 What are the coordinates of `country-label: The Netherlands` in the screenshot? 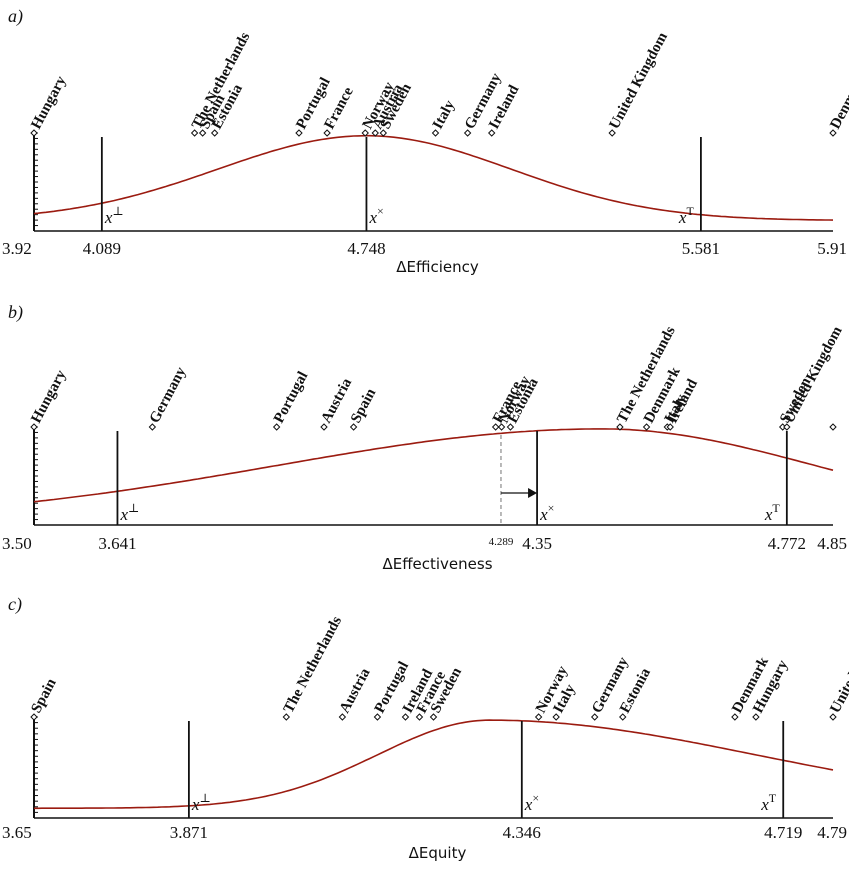 It's located at (313, 665).